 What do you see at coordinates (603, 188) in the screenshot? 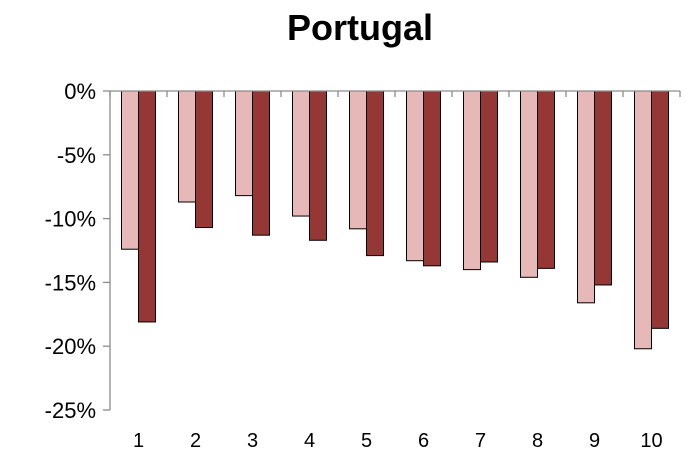
I see `bar-series2-cat9` at bounding box center [603, 188].